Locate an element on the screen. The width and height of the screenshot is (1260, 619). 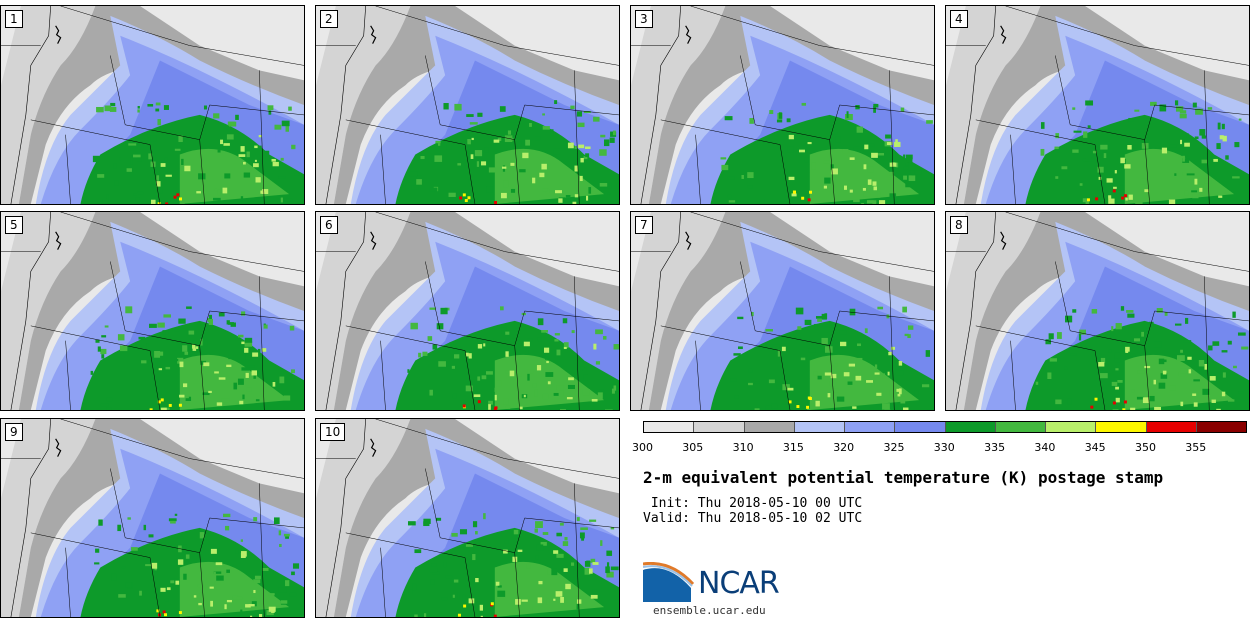
colorbar-tick-label: 300 is located at coordinates (642, 447).